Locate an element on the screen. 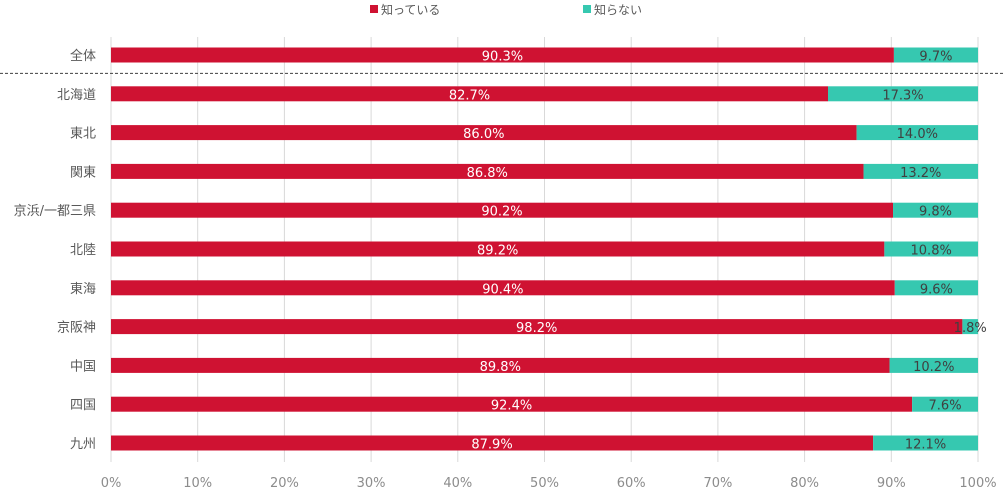 The image size is (1003, 494). legend-label-1: 知っている is located at coordinates (410, 10).